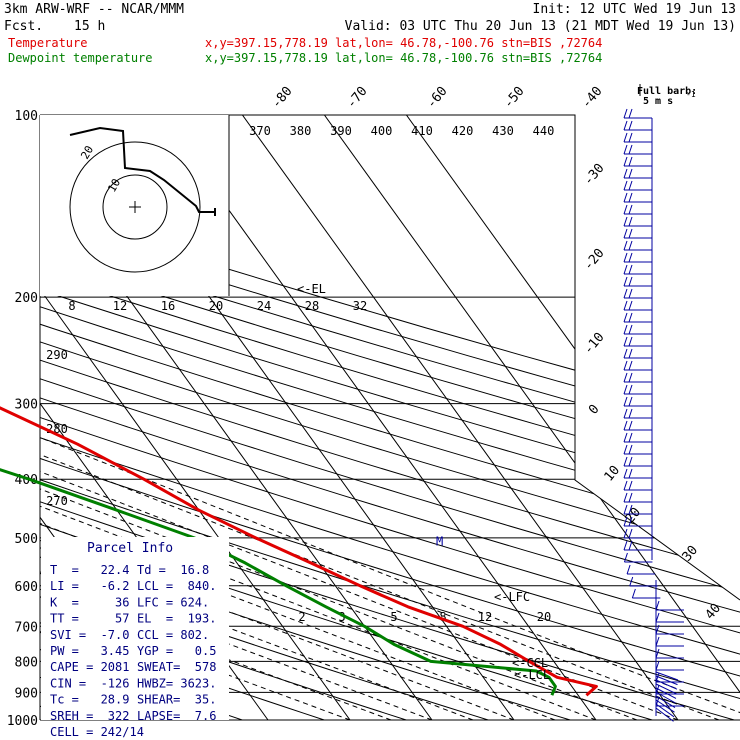 The image size is (740, 740). Describe the element at coordinates (120, 306) in the screenshot. I see `kts-tick-12: 12` at that location.